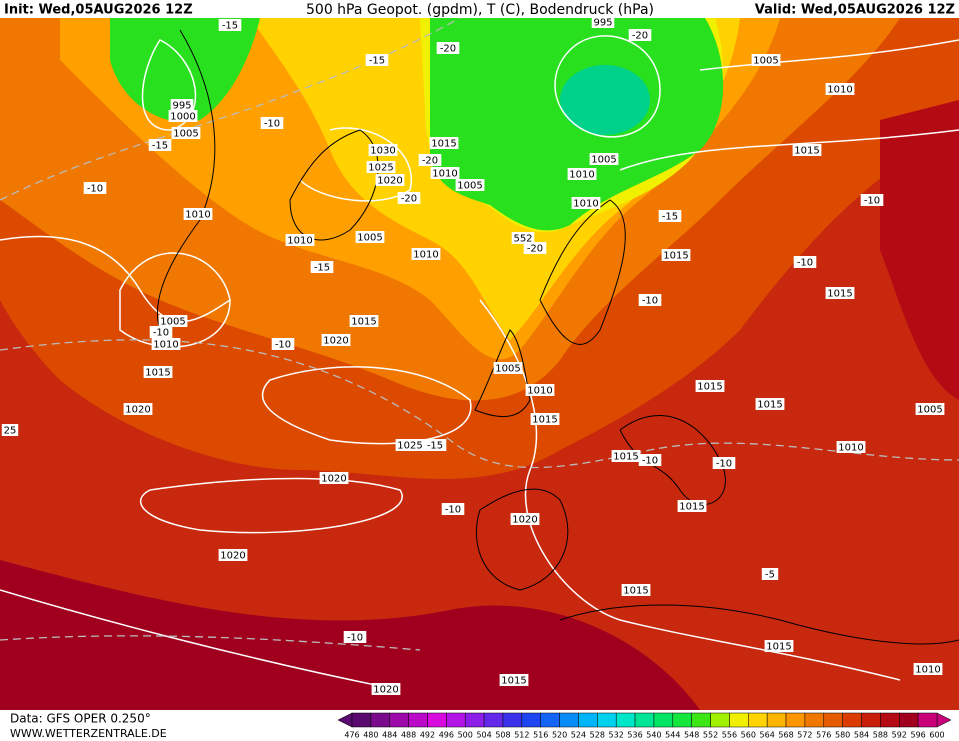 This screenshot has height=741, width=959. What do you see at coordinates (634, 735) in the screenshot?
I see `colorbar-label: 536` at bounding box center [634, 735].